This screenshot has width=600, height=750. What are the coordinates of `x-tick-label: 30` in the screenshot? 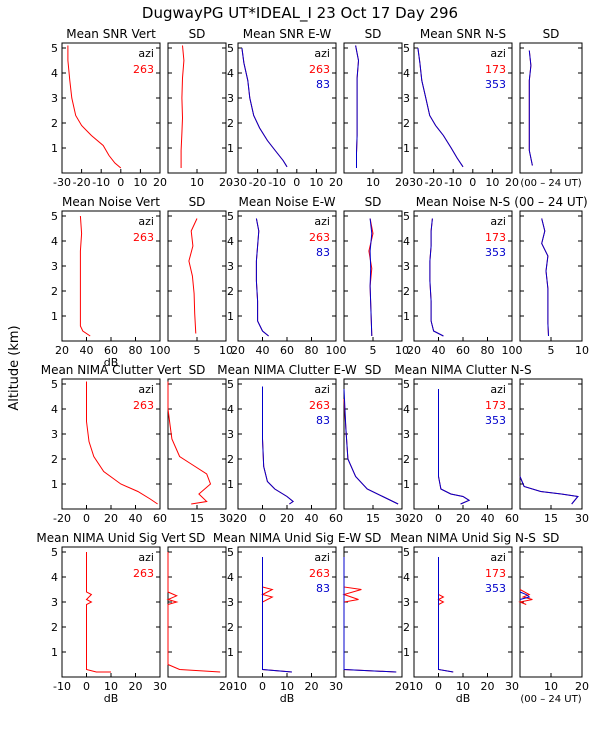 It's located at (512, 686).